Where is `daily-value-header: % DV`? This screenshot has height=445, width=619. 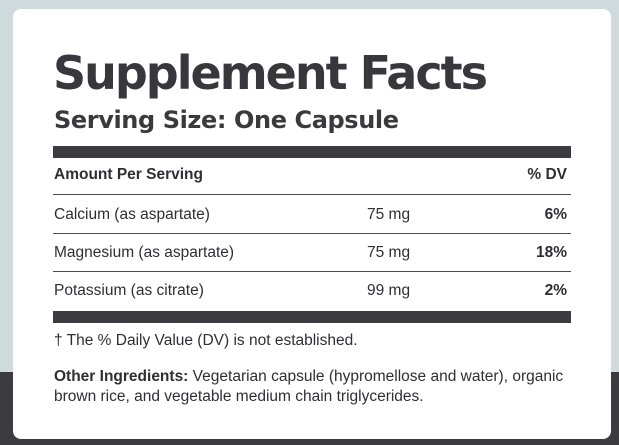
daily-value-header: % DV is located at coordinates (547, 174).